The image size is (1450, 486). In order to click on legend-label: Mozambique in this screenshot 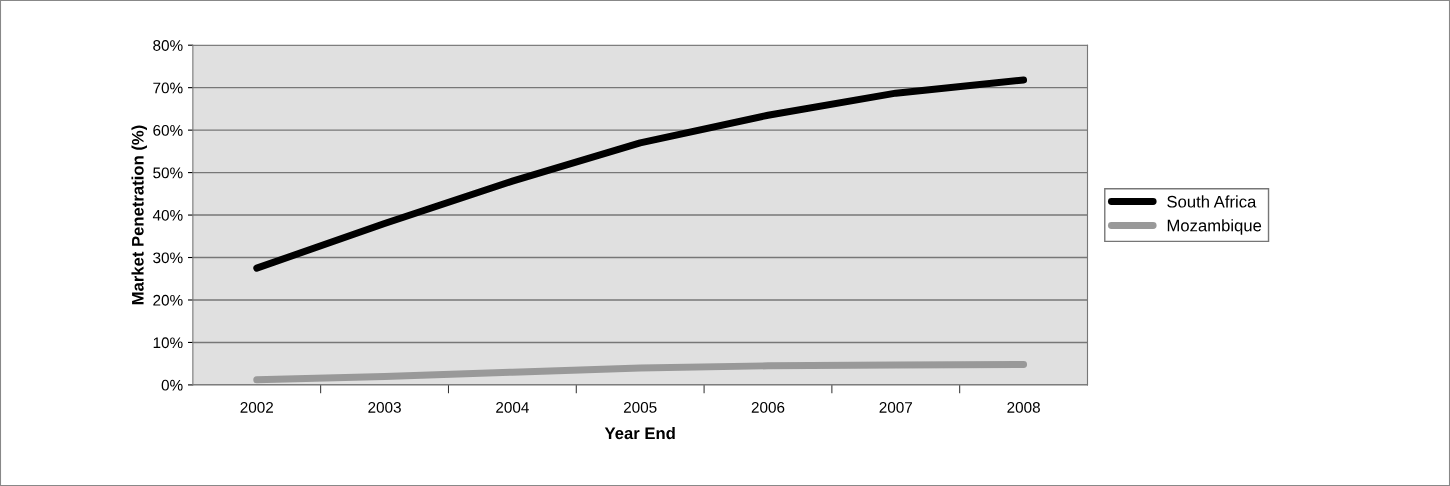, I will do `click(1214, 227)`.